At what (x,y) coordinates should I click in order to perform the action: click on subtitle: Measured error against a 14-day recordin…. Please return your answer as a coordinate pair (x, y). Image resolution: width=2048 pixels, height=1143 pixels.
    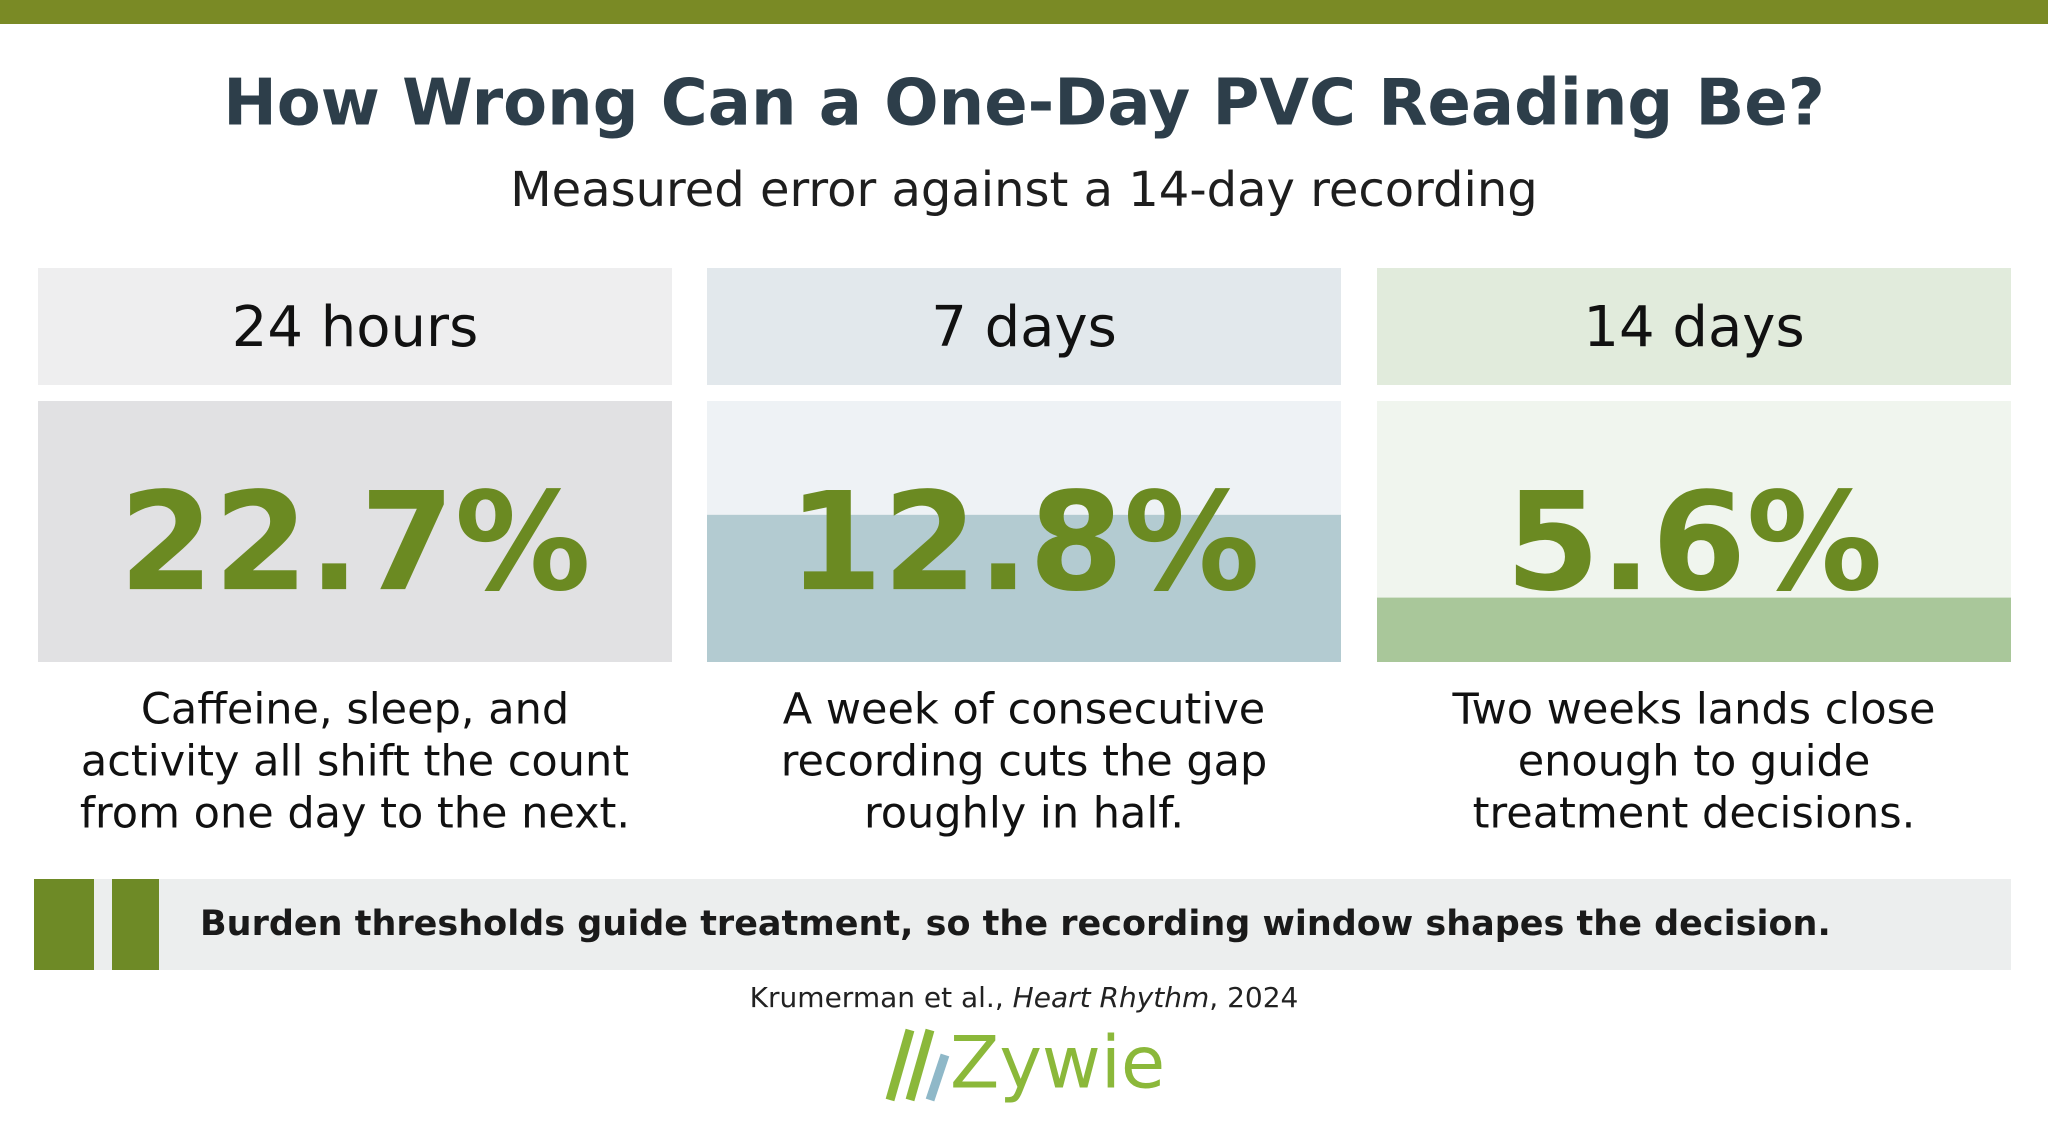
    Looking at the image, I should click on (1024, 190).